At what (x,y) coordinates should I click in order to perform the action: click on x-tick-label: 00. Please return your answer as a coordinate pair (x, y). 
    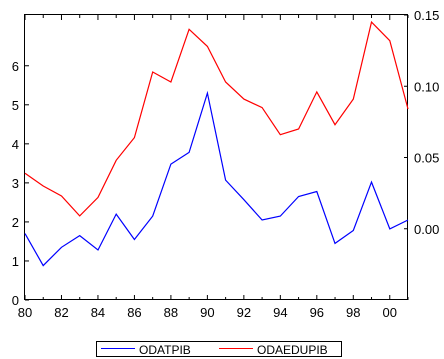
    Looking at the image, I should click on (390, 312).